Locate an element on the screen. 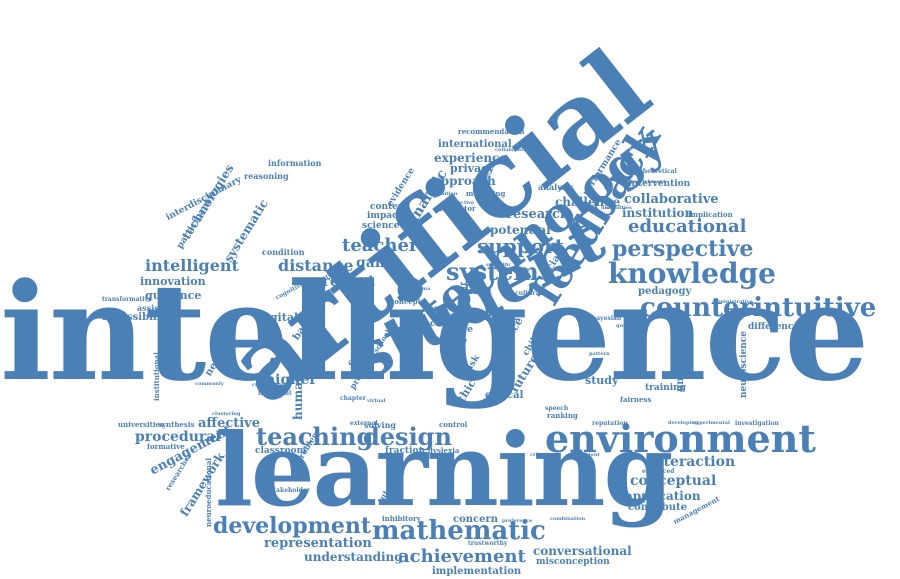 The width and height of the screenshot is (900, 579). word-distance: distance is located at coordinates (316, 265).